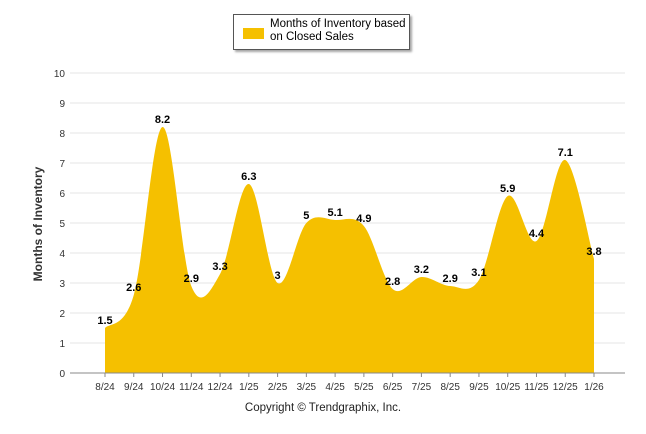  Describe the element at coordinates (507, 387) in the screenshot. I see `x-tick-label-14: 10/25` at that location.